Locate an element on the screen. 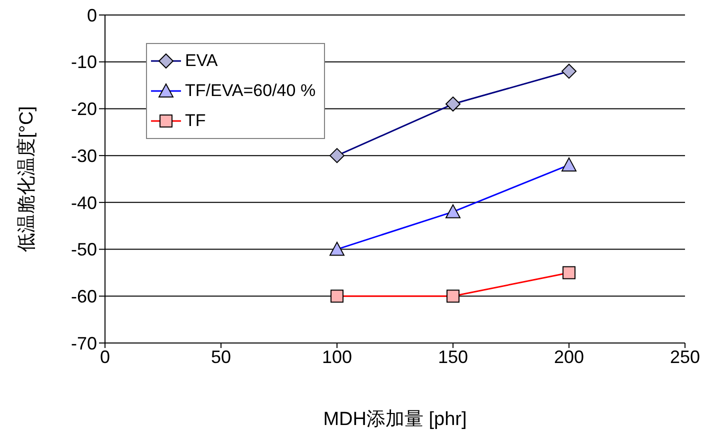  y-tick-label: -70 is located at coordinates (83, 343).